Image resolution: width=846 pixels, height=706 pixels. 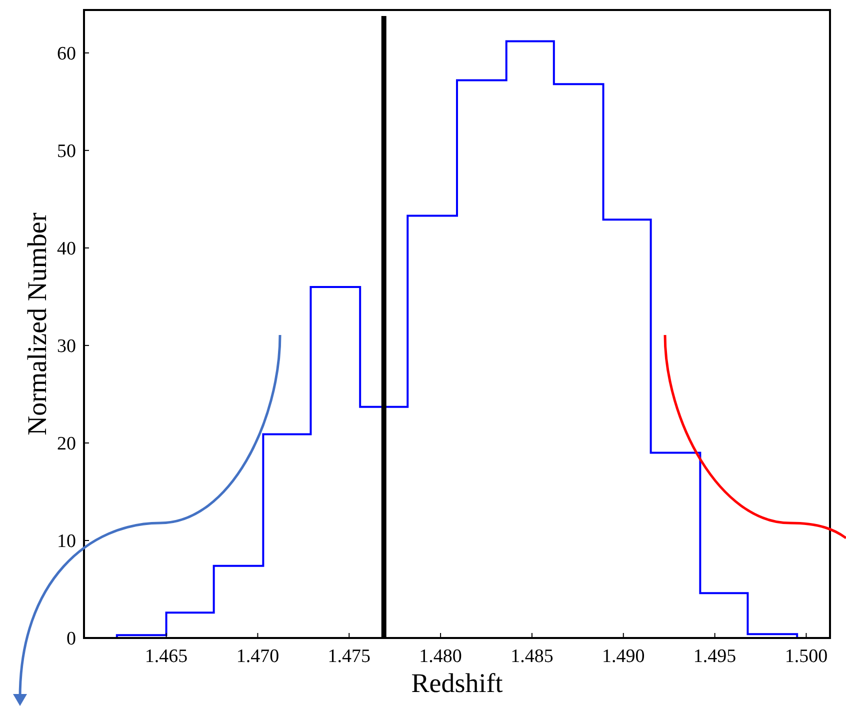 What do you see at coordinates (66, 541) in the screenshot?
I see `y-tick-label: 10` at bounding box center [66, 541].